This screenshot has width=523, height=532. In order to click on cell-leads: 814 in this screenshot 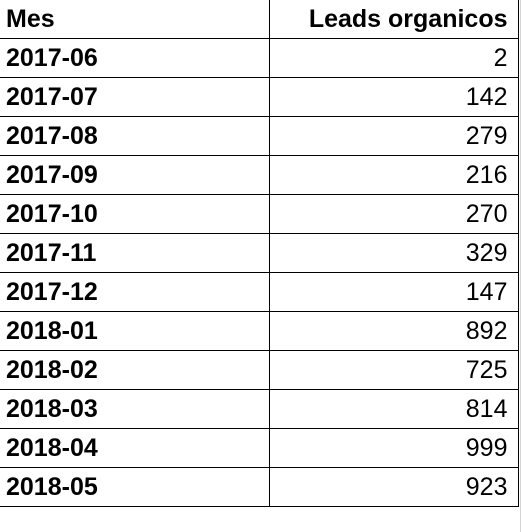, I will do `click(393, 409)`.